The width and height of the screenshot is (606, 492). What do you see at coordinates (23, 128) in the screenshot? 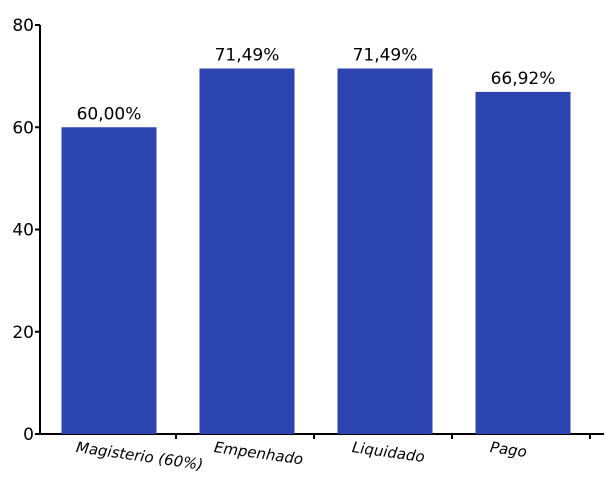
I see `y-tick-label: 60` at bounding box center [23, 128].